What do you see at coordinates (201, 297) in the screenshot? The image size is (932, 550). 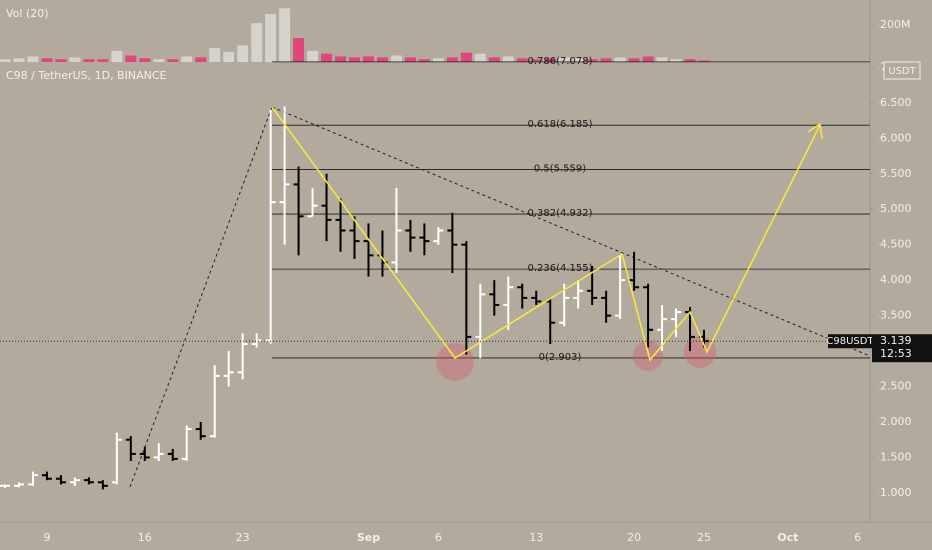 I see `trend-line` at bounding box center [201, 297].